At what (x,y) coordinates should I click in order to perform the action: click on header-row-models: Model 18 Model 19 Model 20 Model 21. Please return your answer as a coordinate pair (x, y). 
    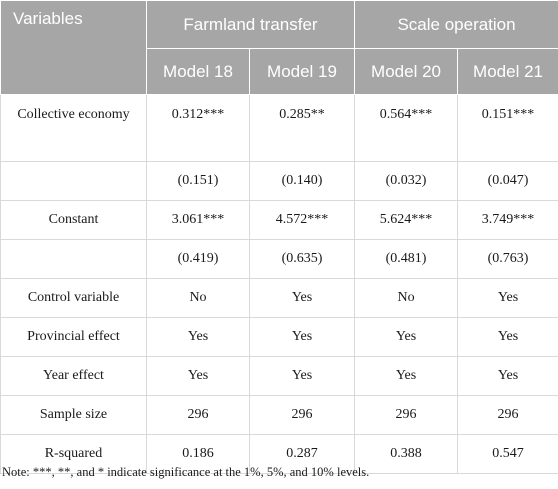
    Looking at the image, I should click on (279, 71).